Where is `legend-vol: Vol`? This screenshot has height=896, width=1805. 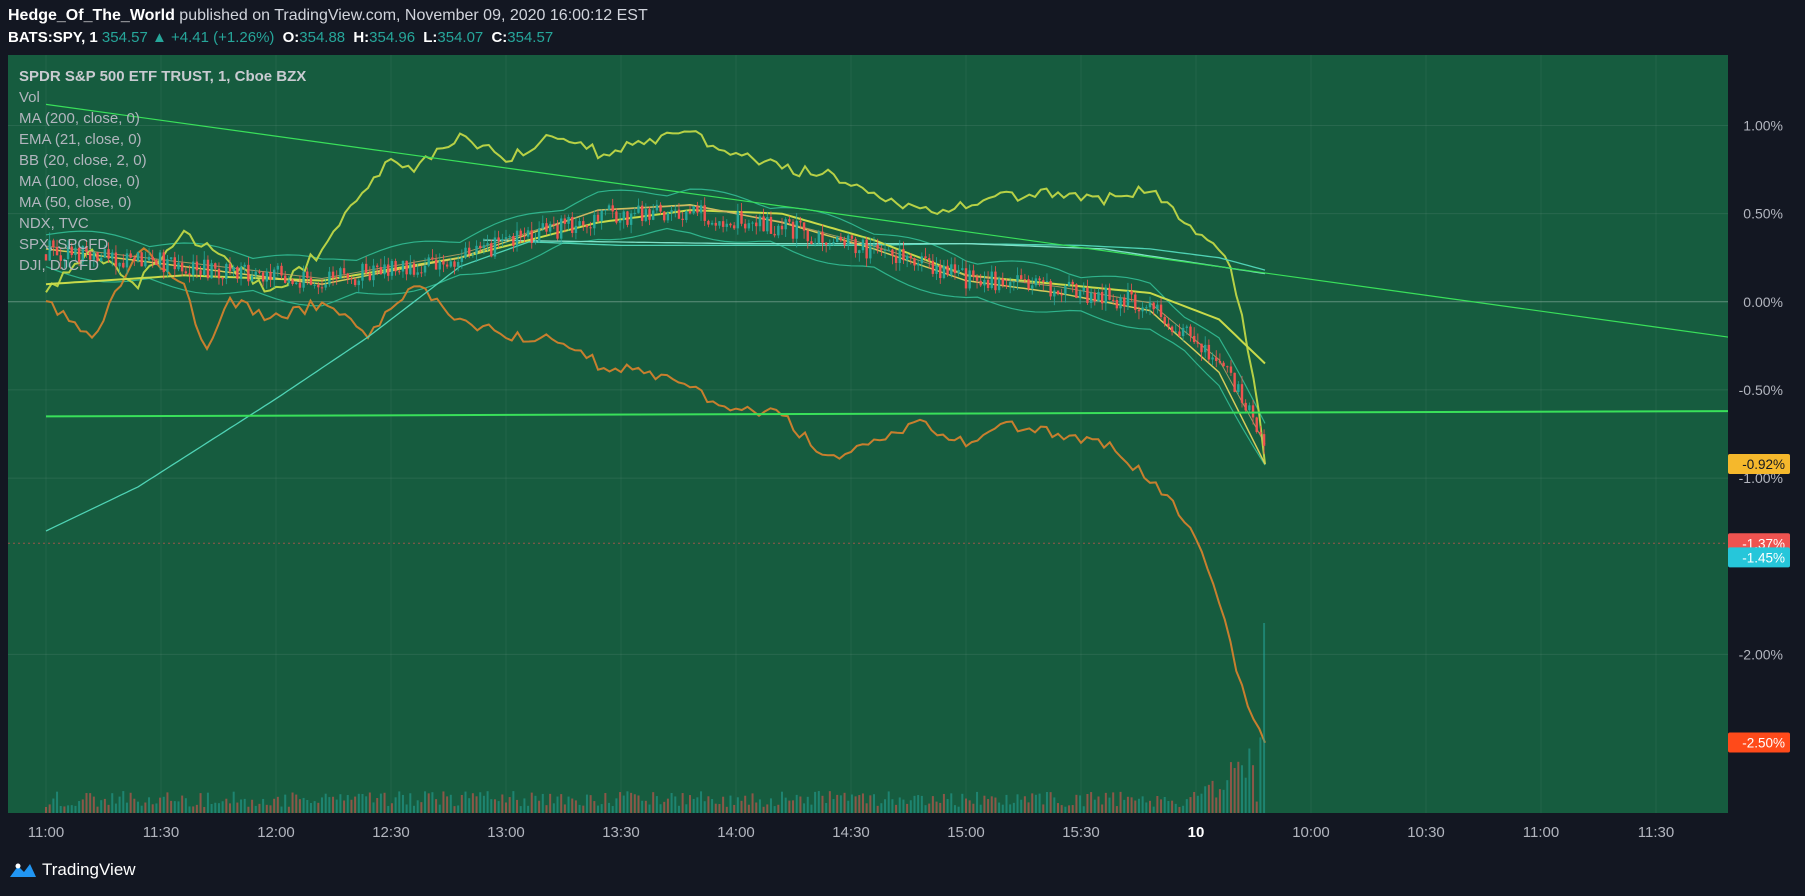
legend-vol: Vol is located at coordinates (29, 97).